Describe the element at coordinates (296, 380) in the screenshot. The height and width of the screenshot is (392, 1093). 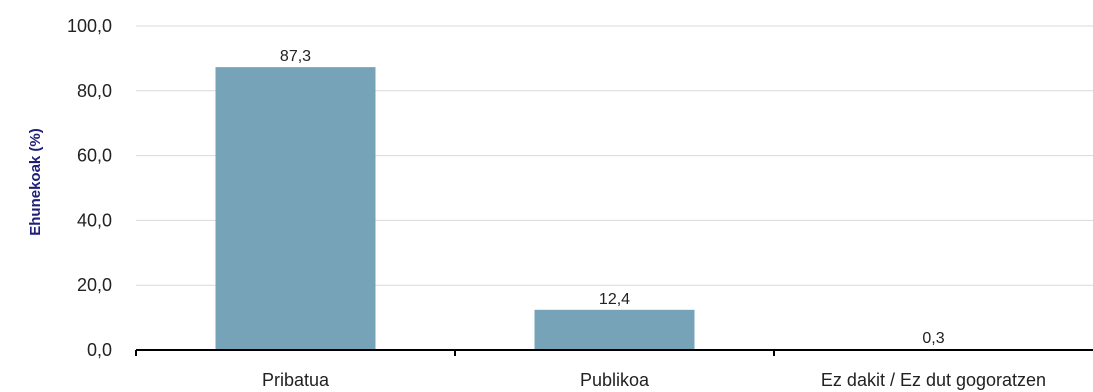
I see `x-tick-label: Pribatua` at that location.